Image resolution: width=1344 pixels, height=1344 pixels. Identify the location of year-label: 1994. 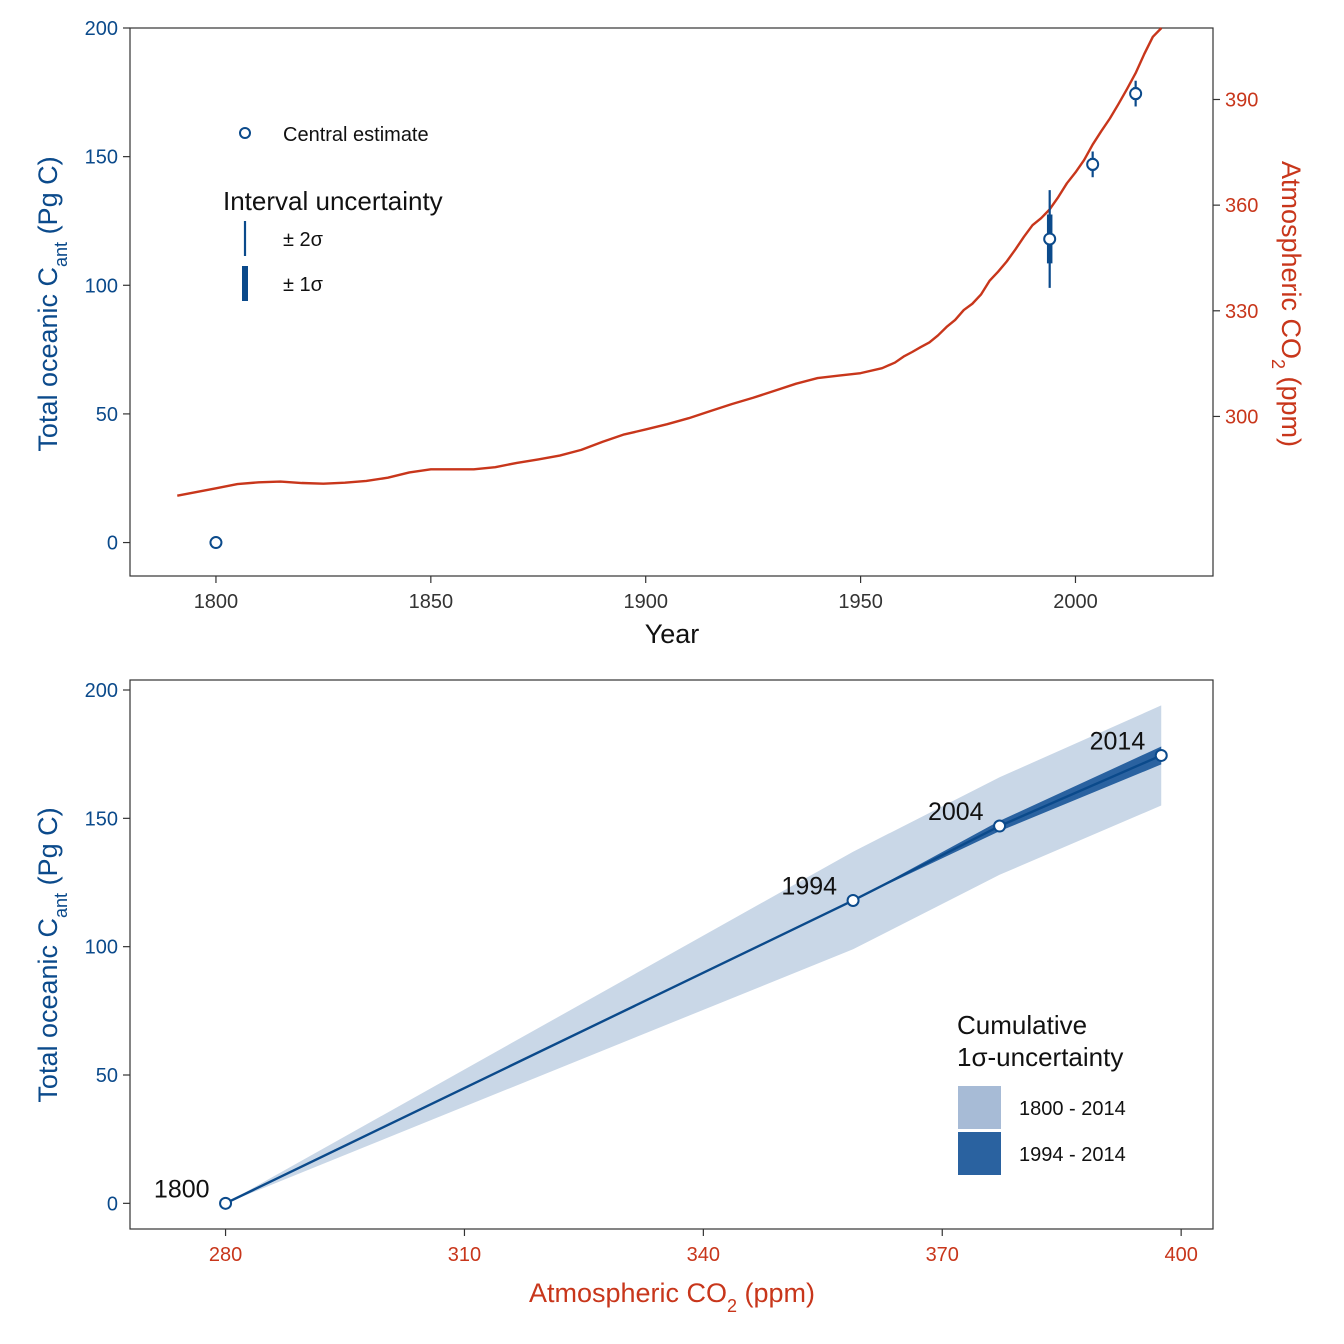
(809, 886).